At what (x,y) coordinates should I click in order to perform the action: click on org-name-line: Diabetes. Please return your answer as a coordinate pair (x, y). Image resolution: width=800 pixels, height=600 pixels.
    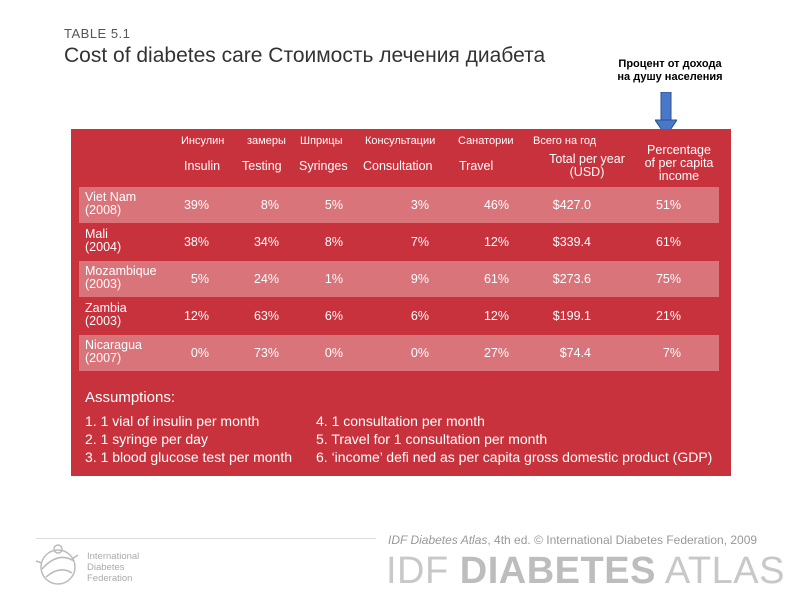
    Looking at the image, I should click on (106, 567).